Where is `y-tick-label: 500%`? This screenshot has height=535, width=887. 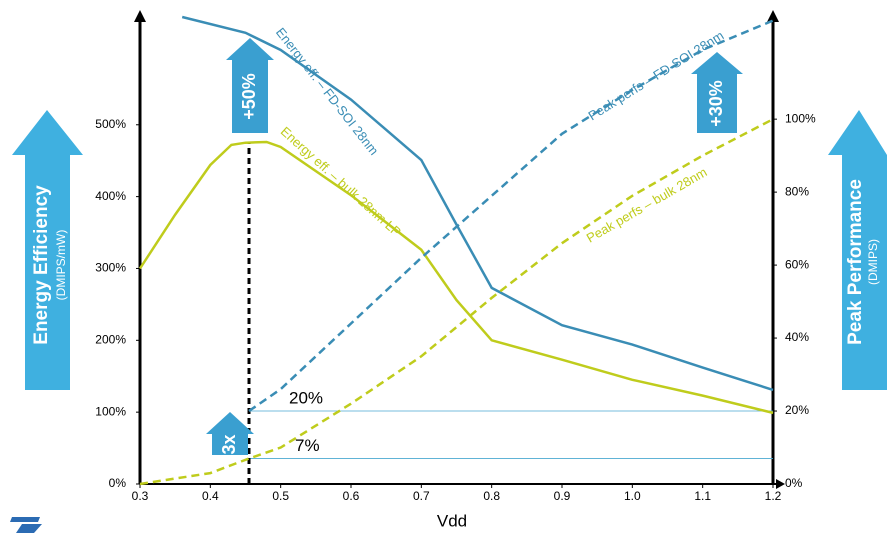 y-tick-label: 500% is located at coordinates (110, 124).